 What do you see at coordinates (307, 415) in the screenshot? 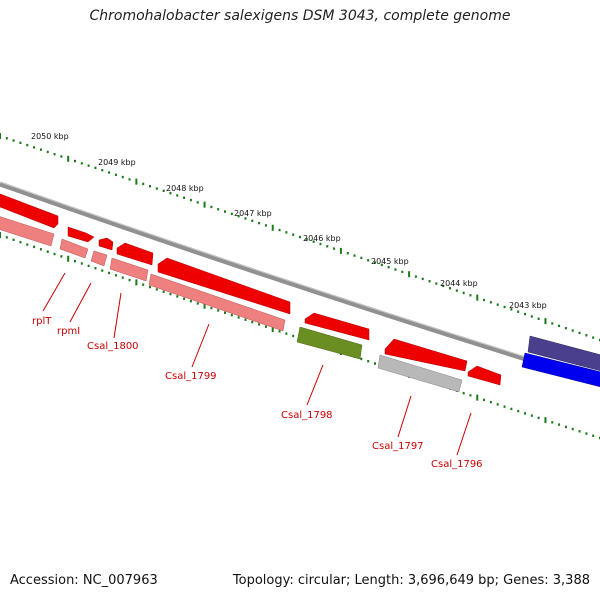
I see `gene-label-Csal_1798: Csal_1798` at bounding box center [307, 415].